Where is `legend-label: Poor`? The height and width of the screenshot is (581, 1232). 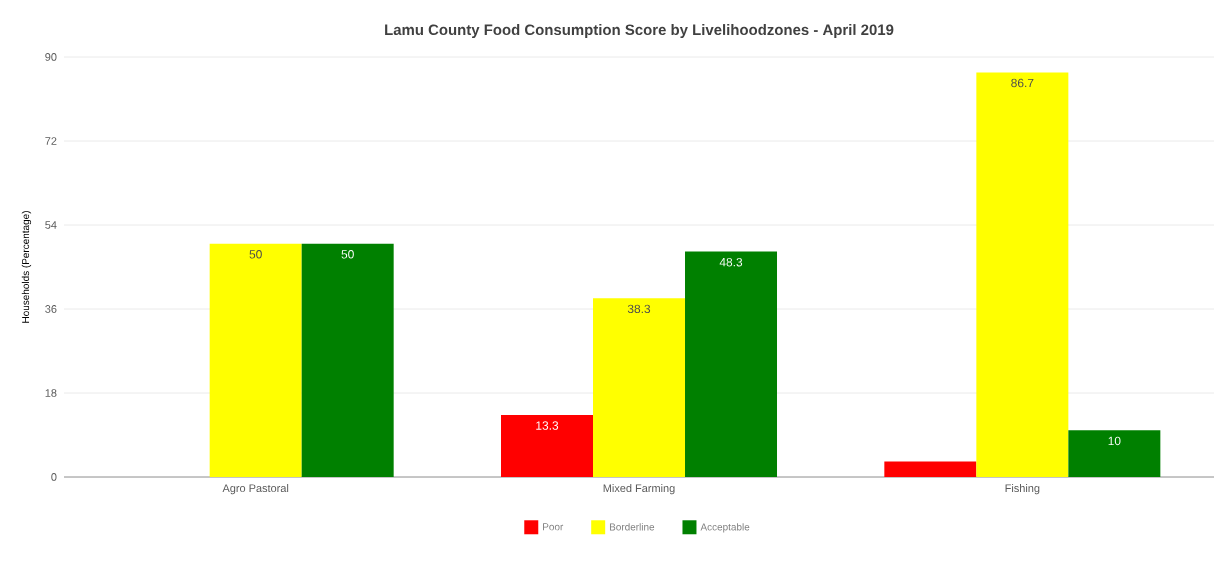
legend-label: Poor is located at coordinates (553, 527).